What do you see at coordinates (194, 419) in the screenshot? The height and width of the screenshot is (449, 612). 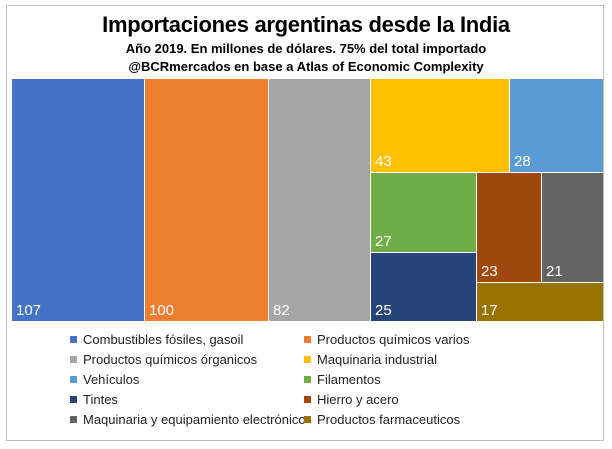 I see `legend-label: Maquinaria y equipamiento electrónico` at bounding box center [194, 419].